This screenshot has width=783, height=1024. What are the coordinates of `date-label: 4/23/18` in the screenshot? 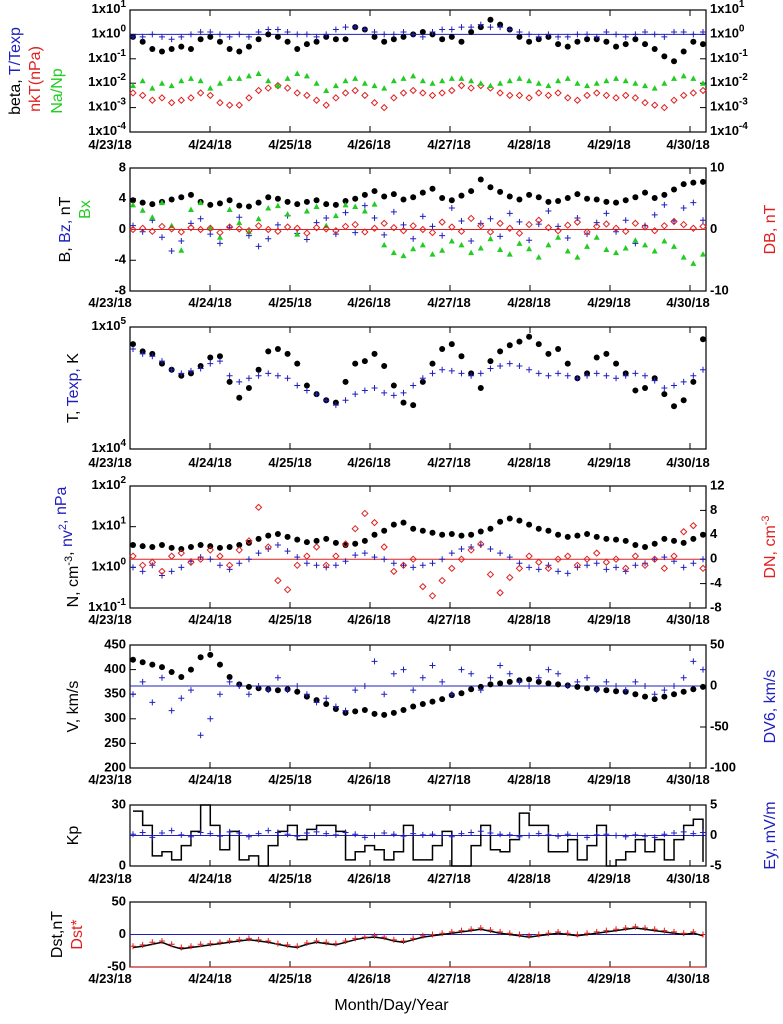 It's located at (109, 462).